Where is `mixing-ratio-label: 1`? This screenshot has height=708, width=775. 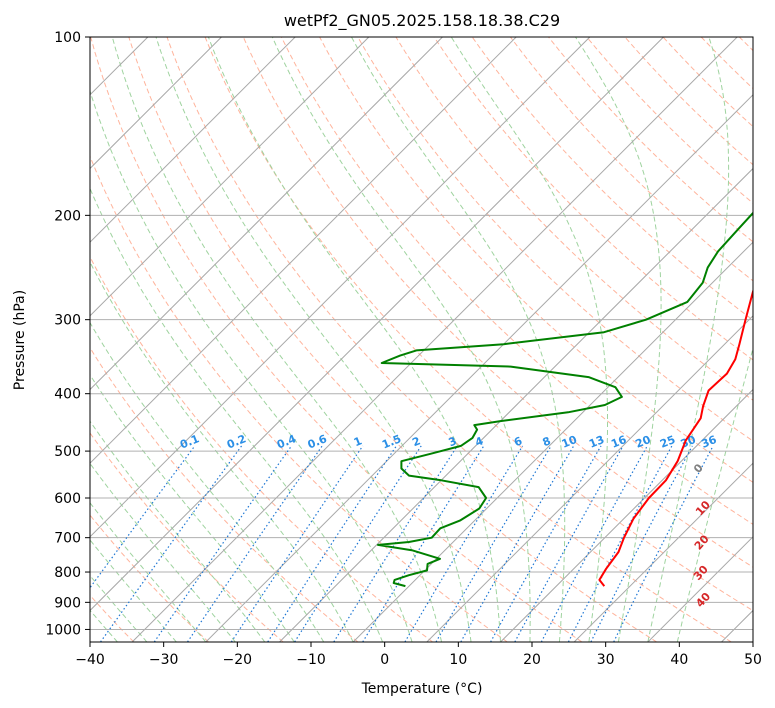 mixing-ratio-label: 1 is located at coordinates (358, 441).